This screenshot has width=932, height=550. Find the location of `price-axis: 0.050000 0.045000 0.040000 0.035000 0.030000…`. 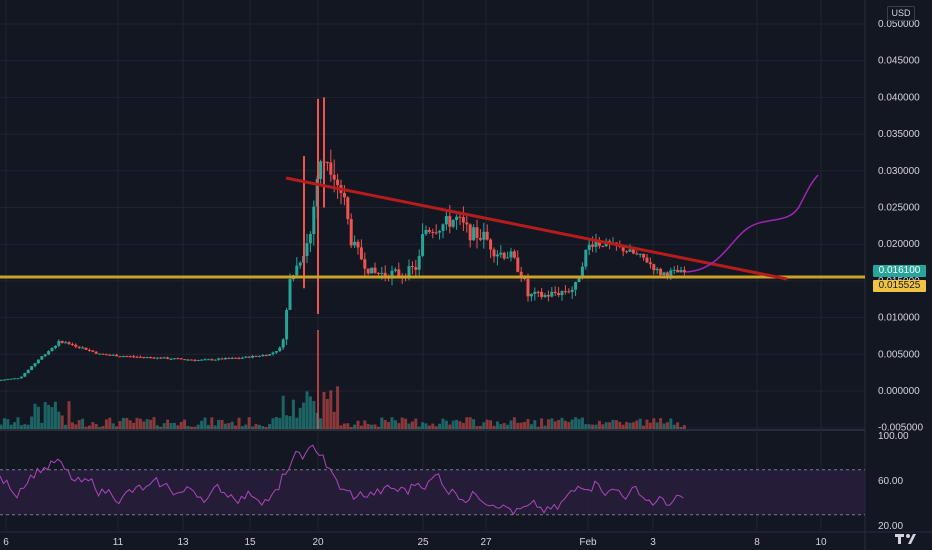

price-axis: 0.050000 0.045000 0.040000 0.035000 0.030000… is located at coordinates (900, 226).